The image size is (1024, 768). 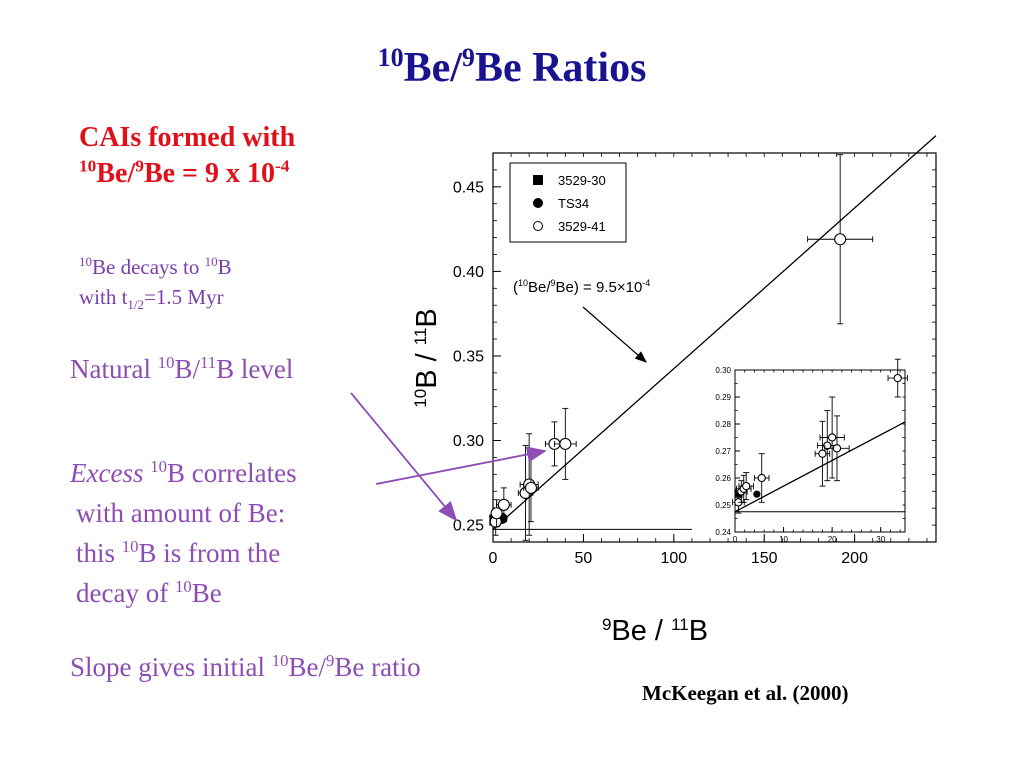 I want to click on main-y-tick-label: 0.40, so click(x=468, y=272).